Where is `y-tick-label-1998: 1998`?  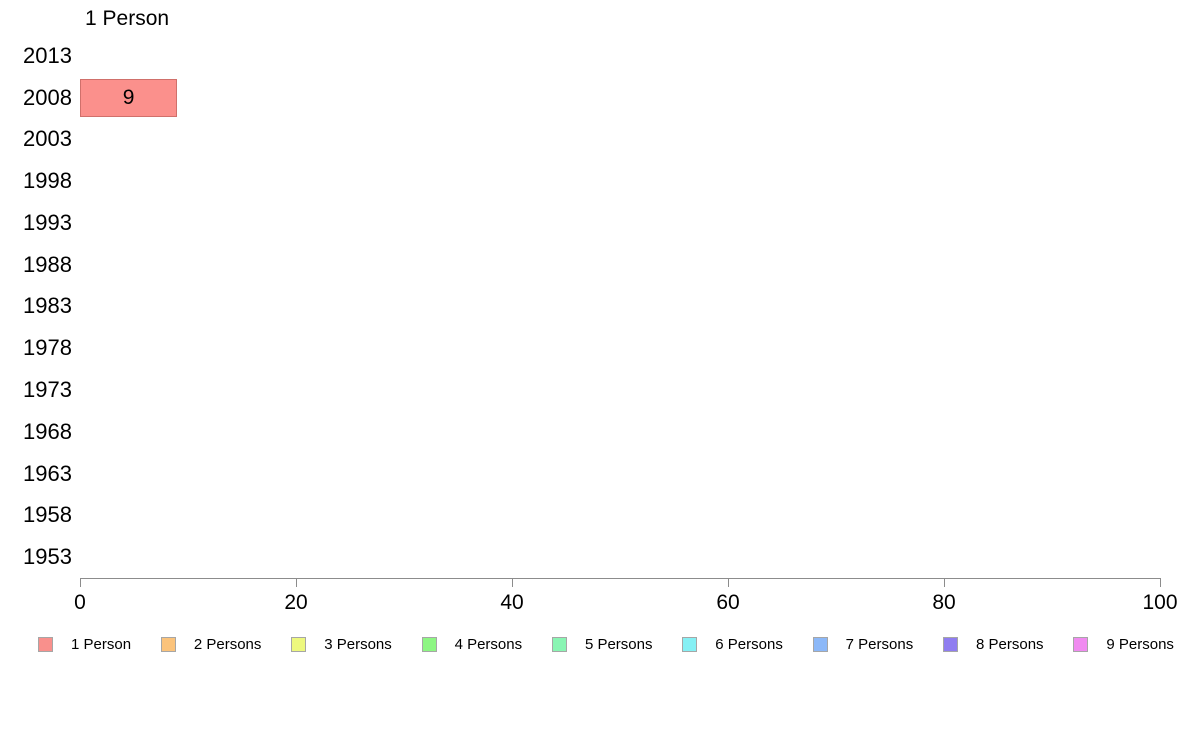 y-tick-label-1998: 1998 is located at coordinates (47, 181).